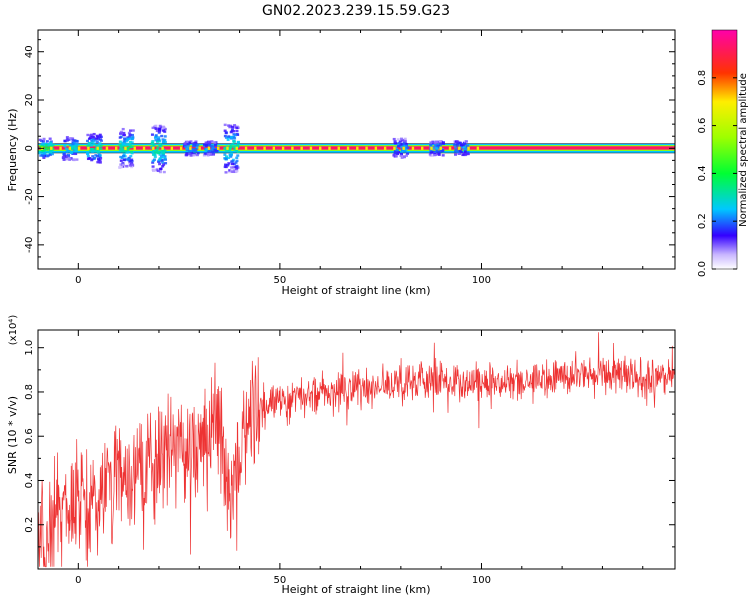 This screenshot has width=750, height=600. What do you see at coordinates (29, 100) in the screenshot?
I see `y-tick-label: 20` at bounding box center [29, 100].